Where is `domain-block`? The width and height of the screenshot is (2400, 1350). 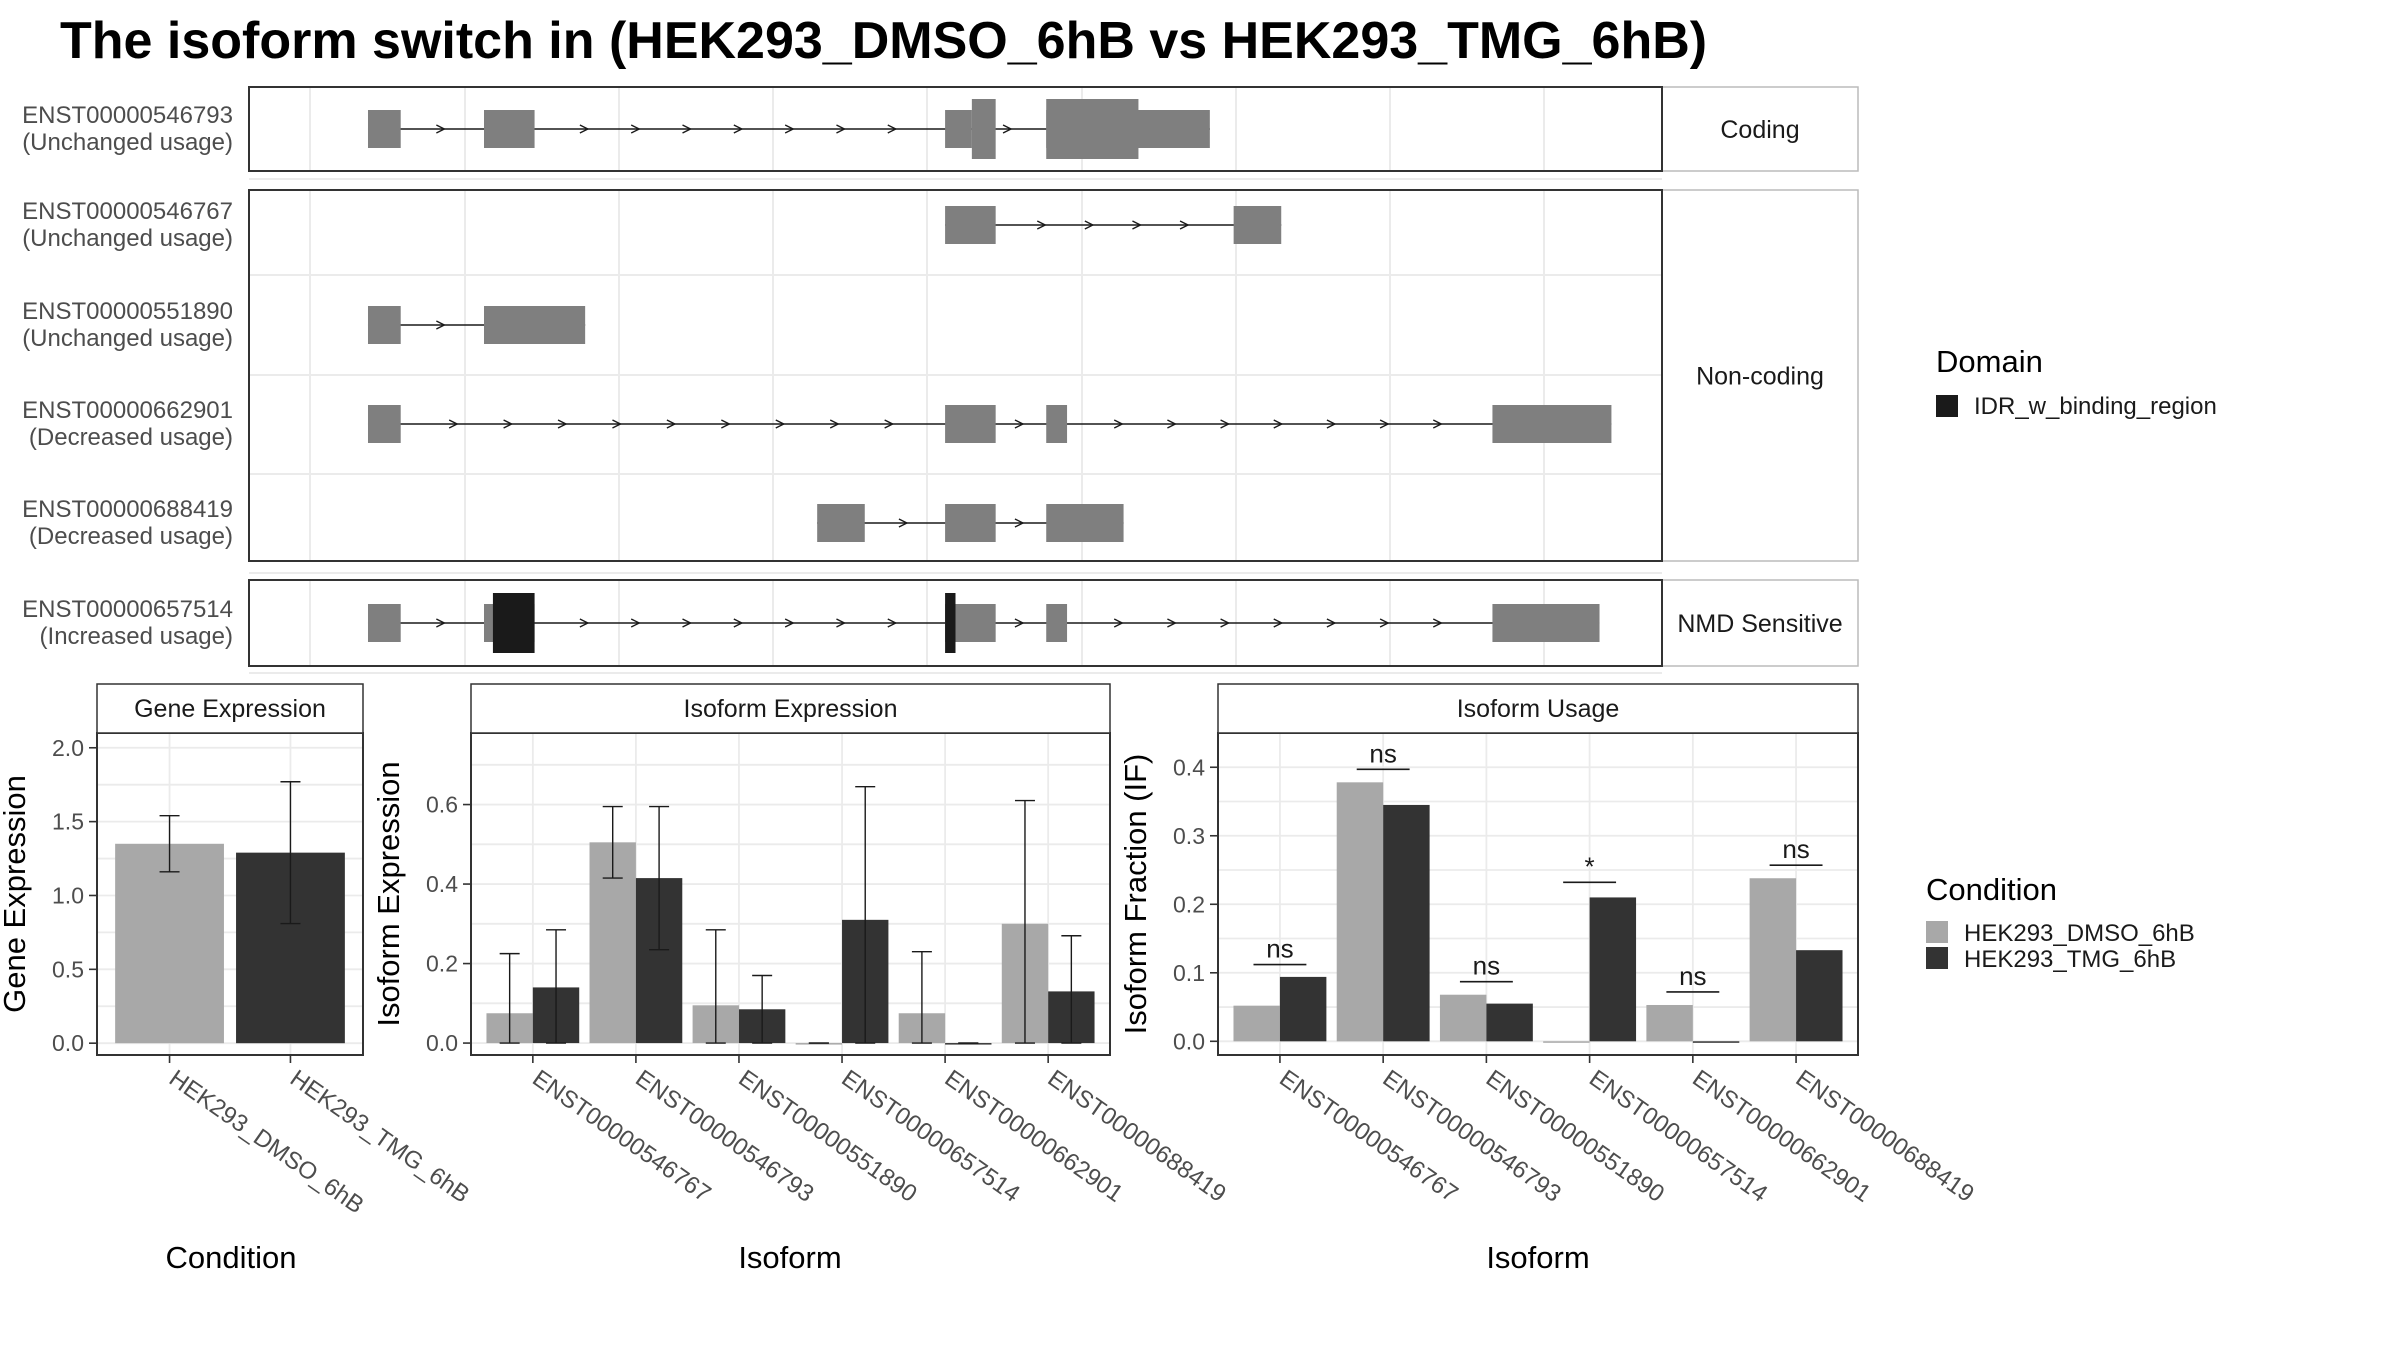
domain-block is located at coordinates (950, 623).